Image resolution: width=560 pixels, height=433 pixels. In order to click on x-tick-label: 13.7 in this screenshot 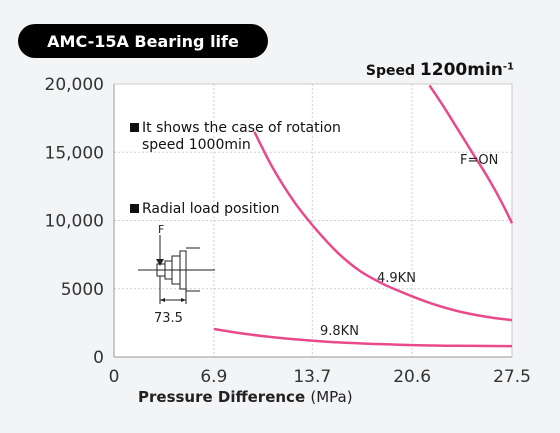, I will do `click(312, 377)`.